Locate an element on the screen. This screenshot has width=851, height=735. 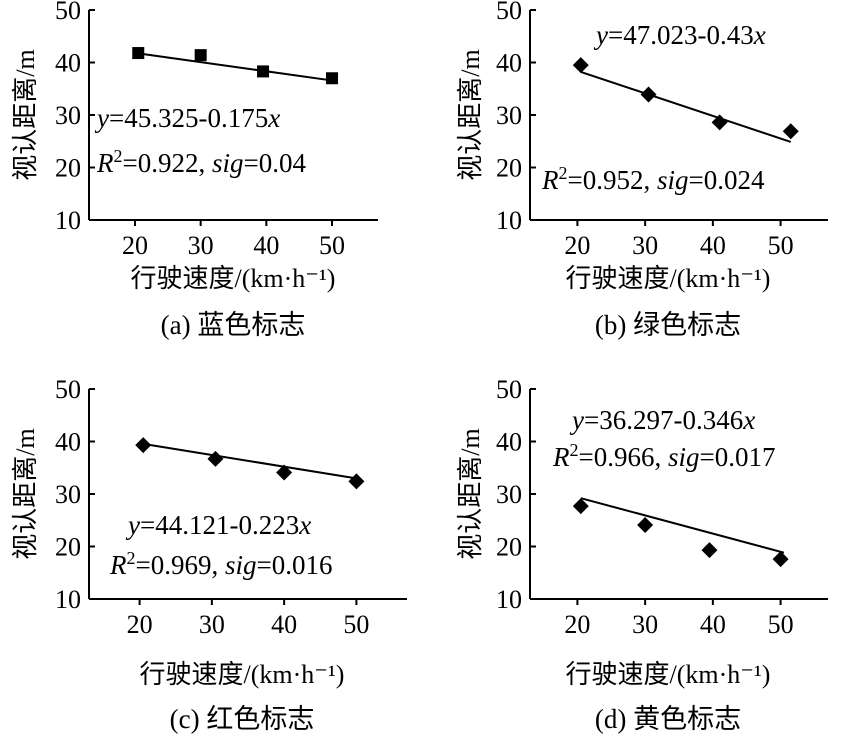
panel-caption: (a) 蓝色标志 is located at coordinates (233, 325).